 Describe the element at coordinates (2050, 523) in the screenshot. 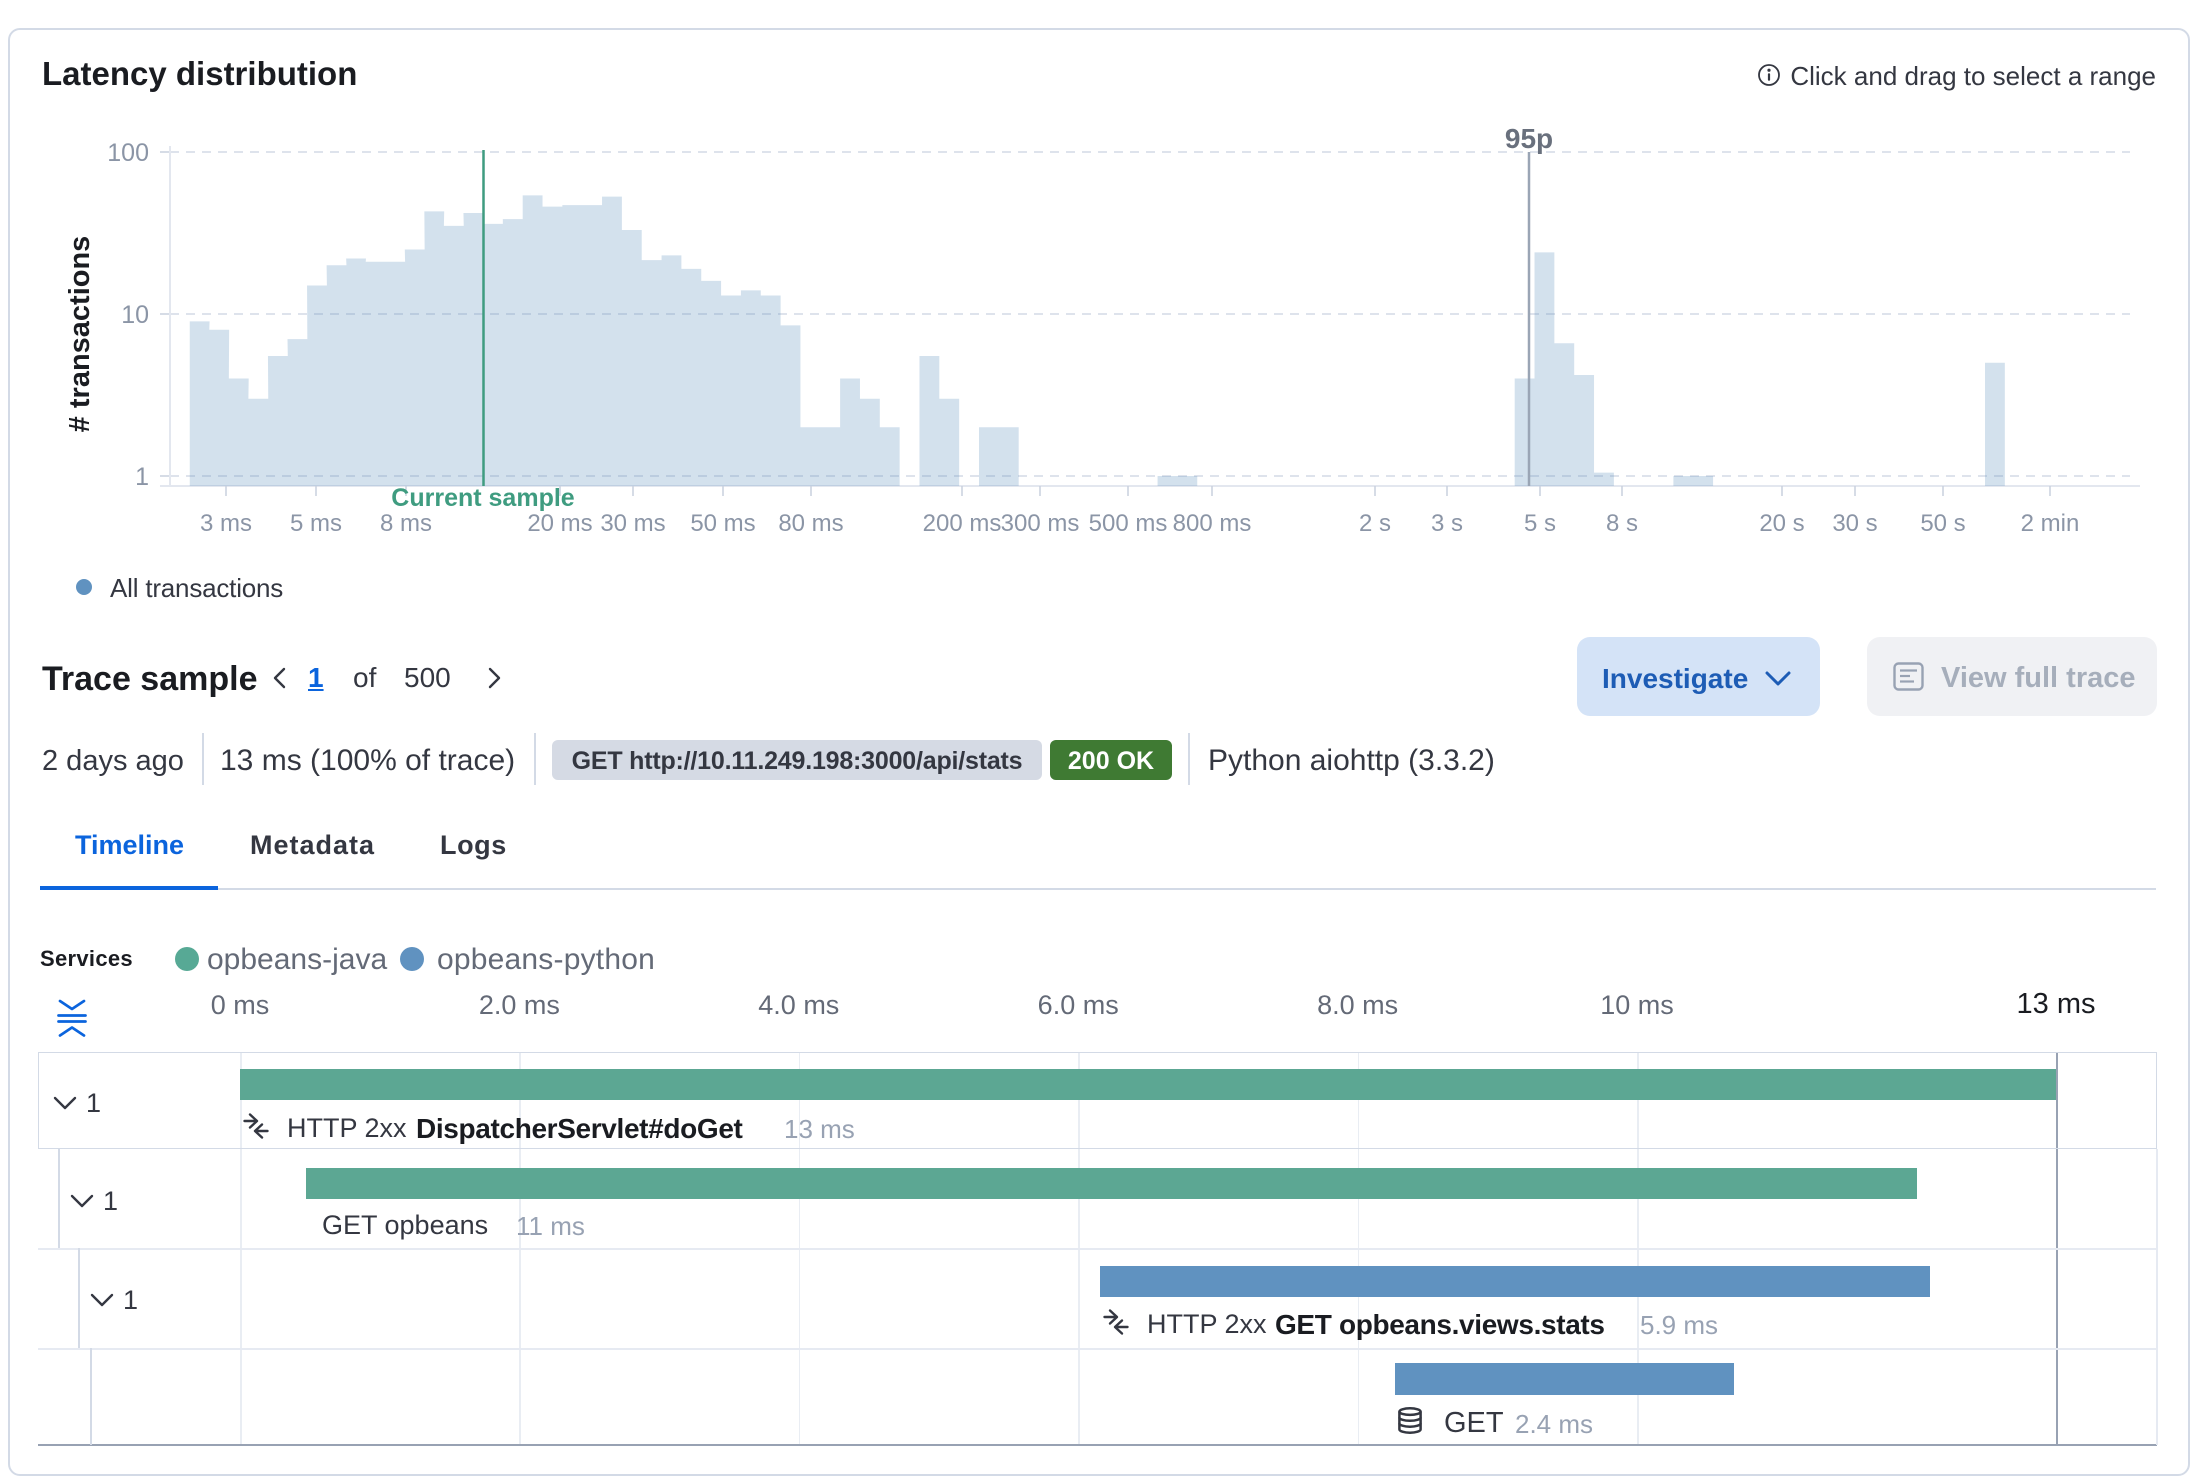

I see `svg-text: 2 min` at that location.